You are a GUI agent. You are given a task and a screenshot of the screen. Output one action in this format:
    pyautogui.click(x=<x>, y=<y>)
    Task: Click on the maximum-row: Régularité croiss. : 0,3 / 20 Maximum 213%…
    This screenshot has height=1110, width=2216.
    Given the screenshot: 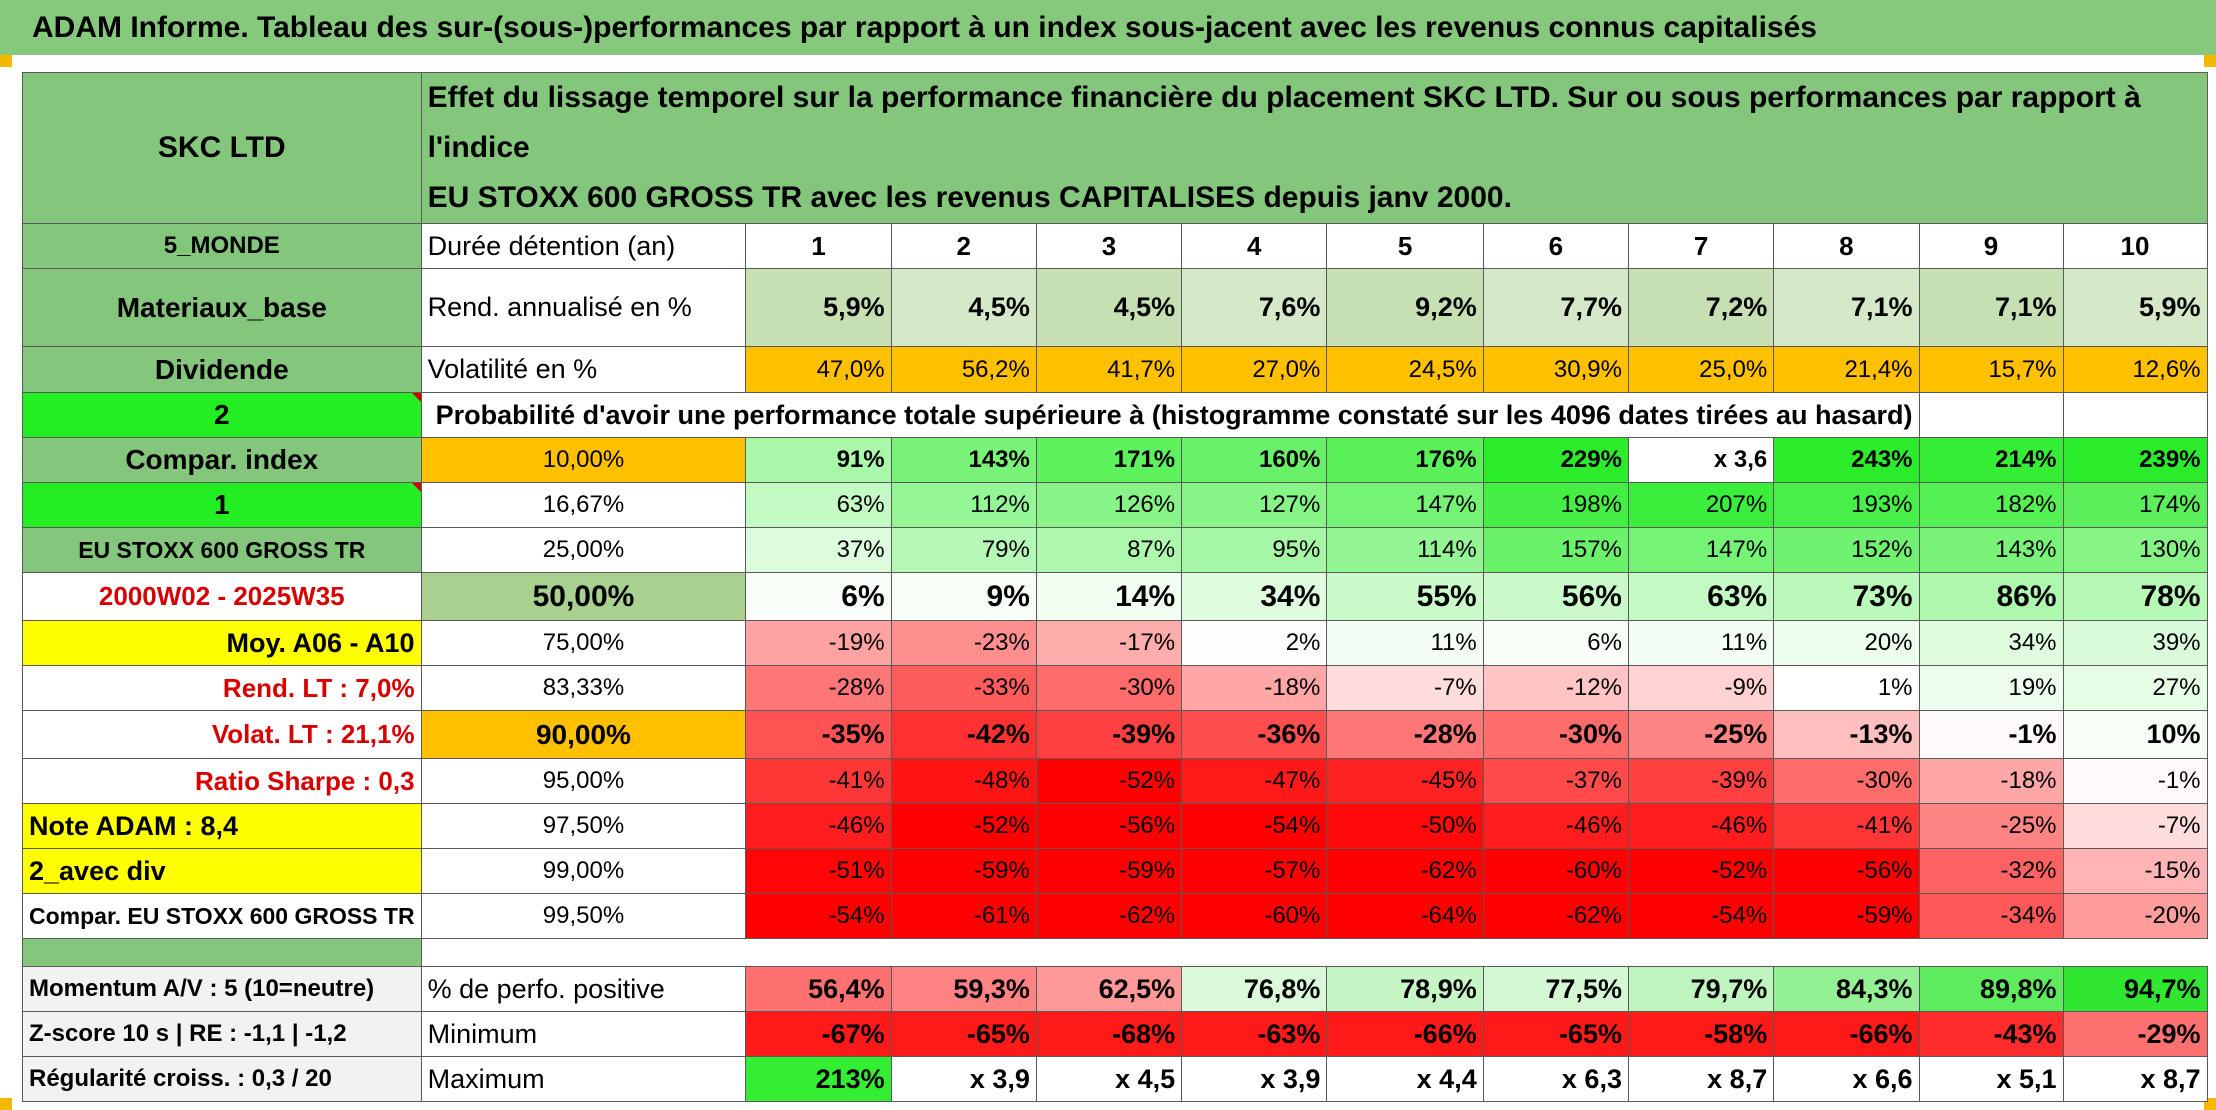 What is the action you would take?
    pyautogui.click(x=1115, y=1079)
    